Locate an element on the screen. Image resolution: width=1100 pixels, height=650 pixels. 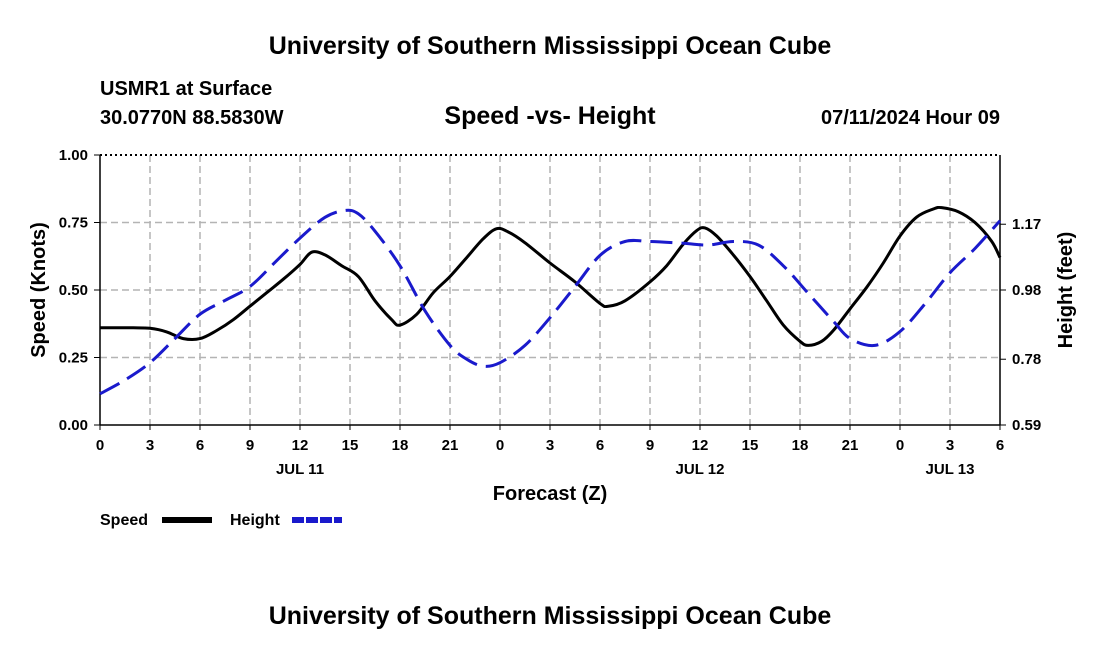
y-left-tick-label: 1.00 is located at coordinates (73, 155).